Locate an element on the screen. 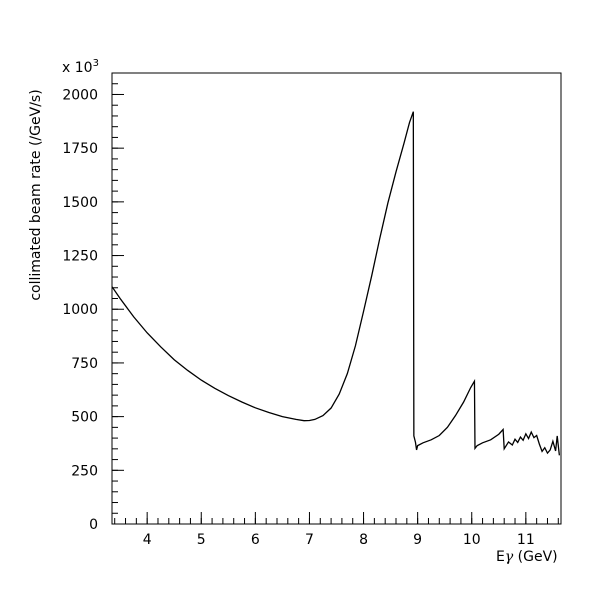  y-tick-label: 500 is located at coordinates (84, 418).